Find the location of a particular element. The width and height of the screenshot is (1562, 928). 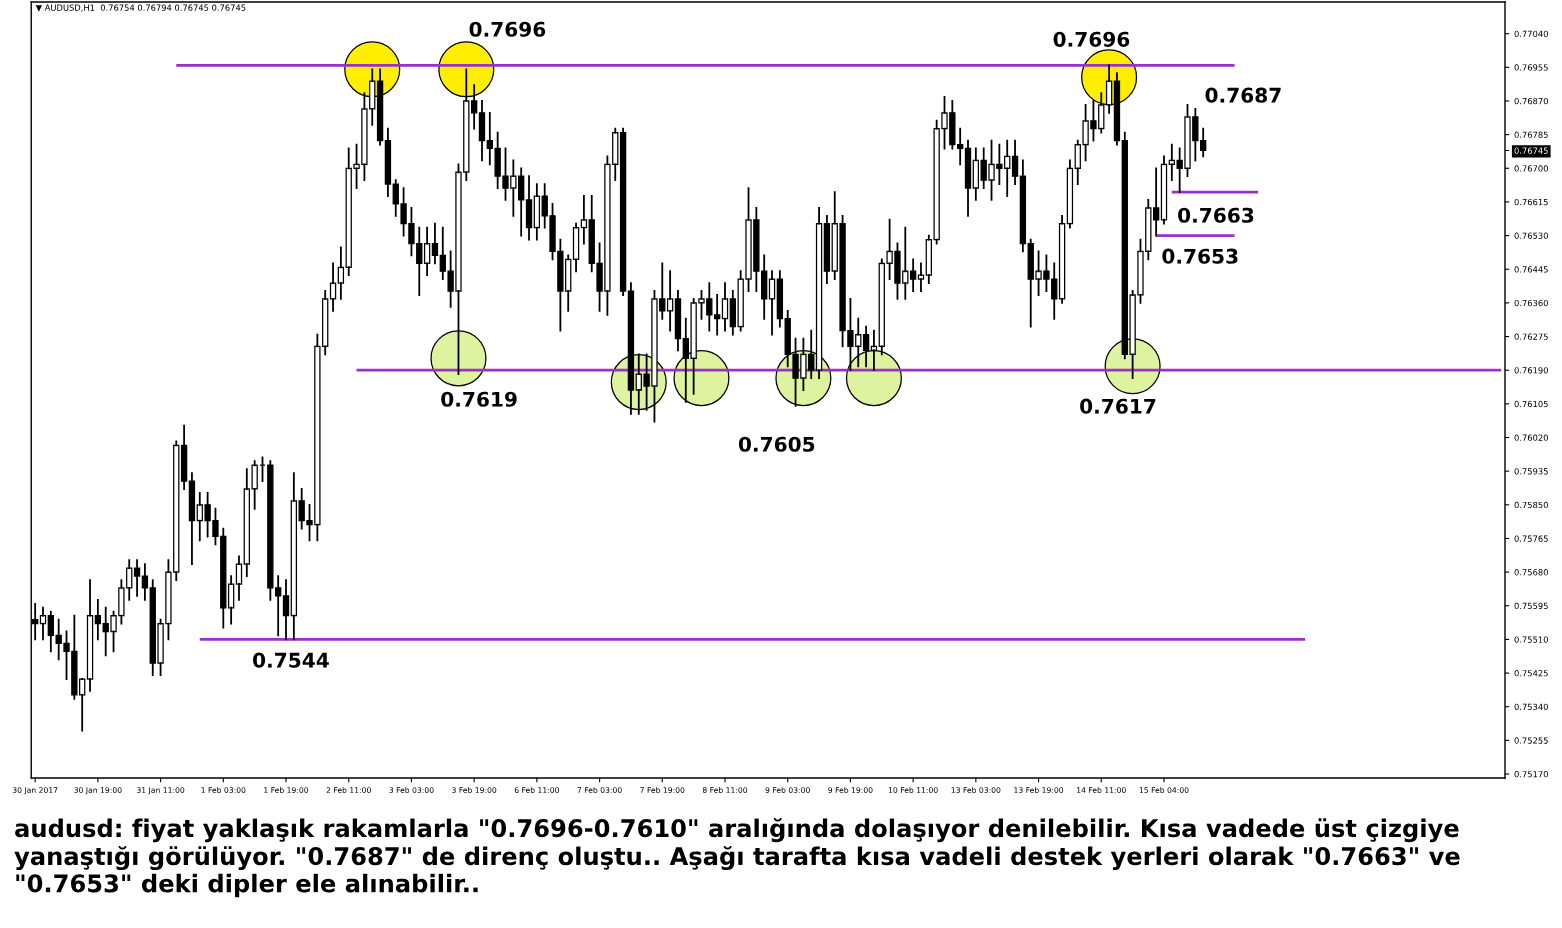

y-tick-label: 0.75510 is located at coordinates (1531, 639).